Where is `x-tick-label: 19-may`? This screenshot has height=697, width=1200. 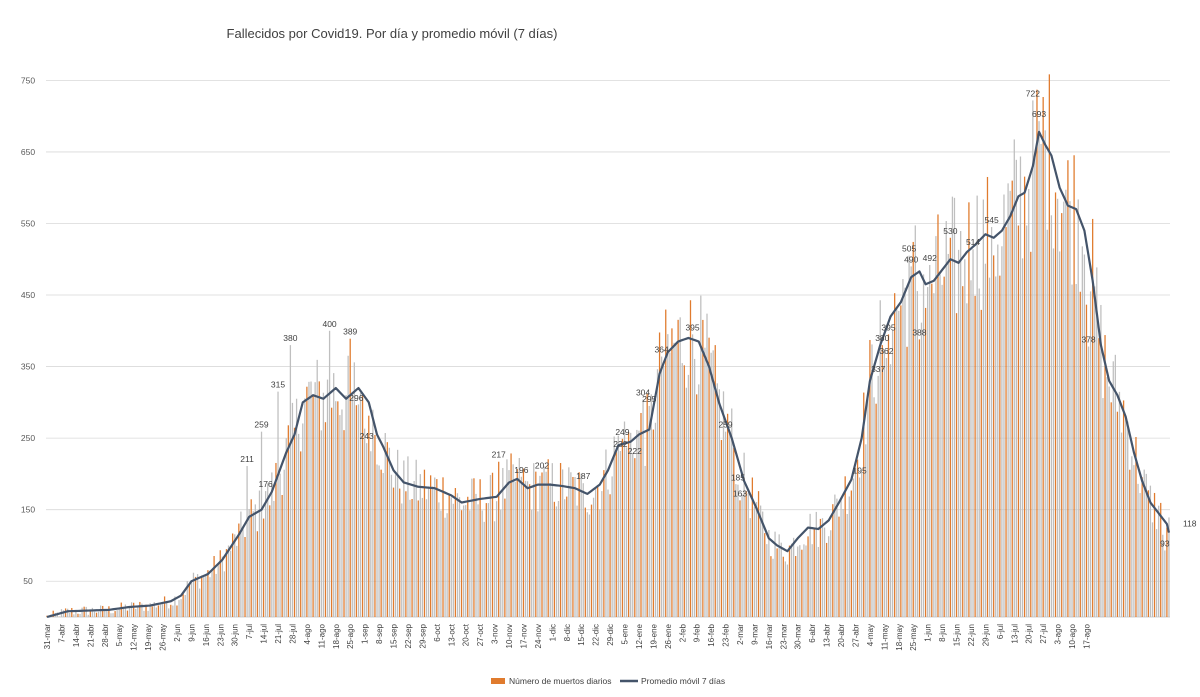 x-tick-label: 19-may is located at coordinates (148, 637).